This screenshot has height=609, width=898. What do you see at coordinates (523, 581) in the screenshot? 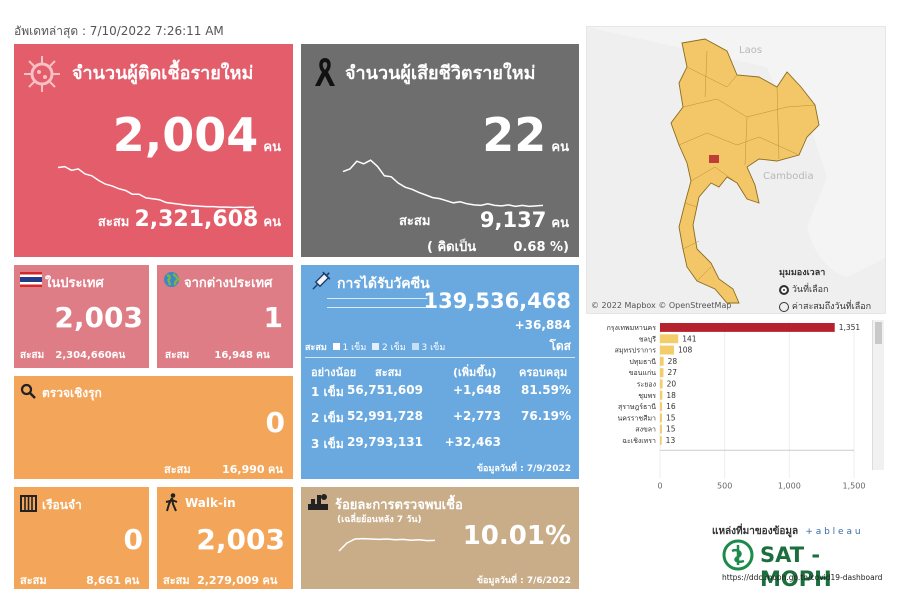
I see `positivity-date: ข้อมูลวันที่ : 7/6/2022` at bounding box center [523, 581].